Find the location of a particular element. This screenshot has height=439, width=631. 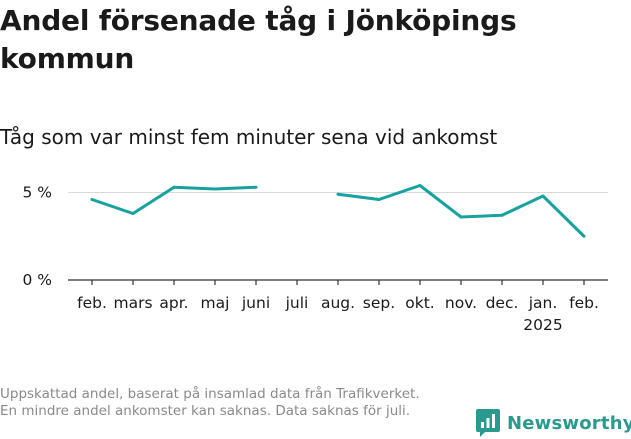

x-tick-label: nov. is located at coordinates (461, 303).